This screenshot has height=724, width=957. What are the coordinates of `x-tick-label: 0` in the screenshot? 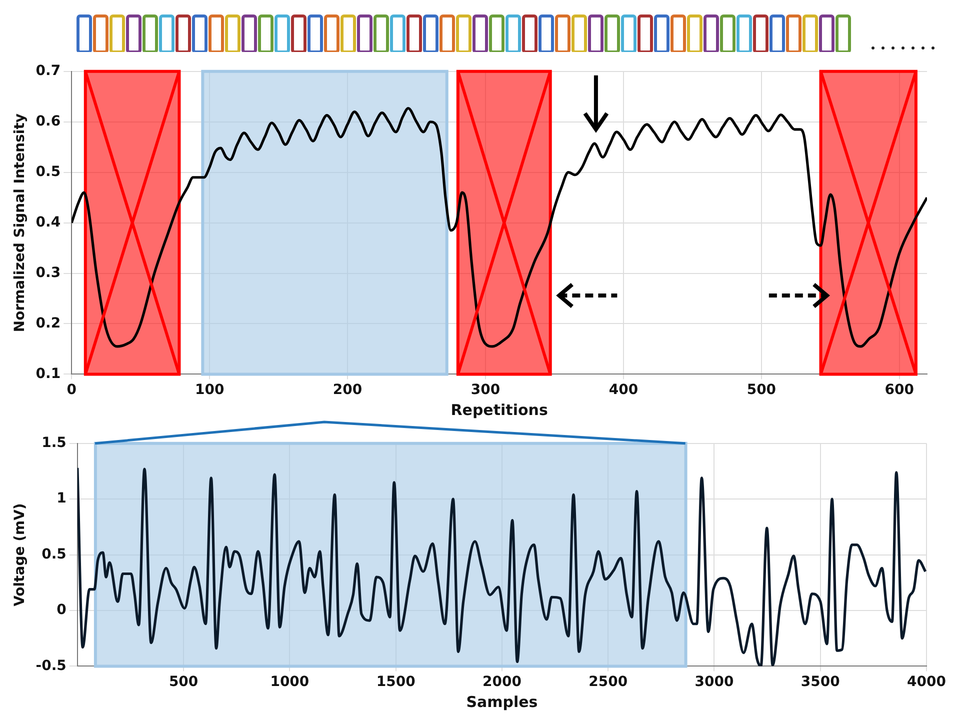 It's located at (71, 390).